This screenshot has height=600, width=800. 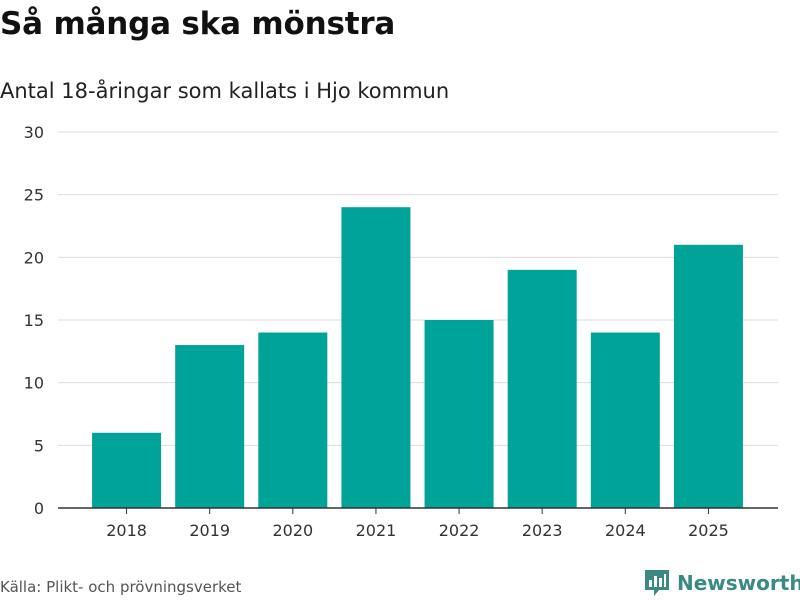 I want to click on x-tick-label: 2024, so click(x=625, y=530).